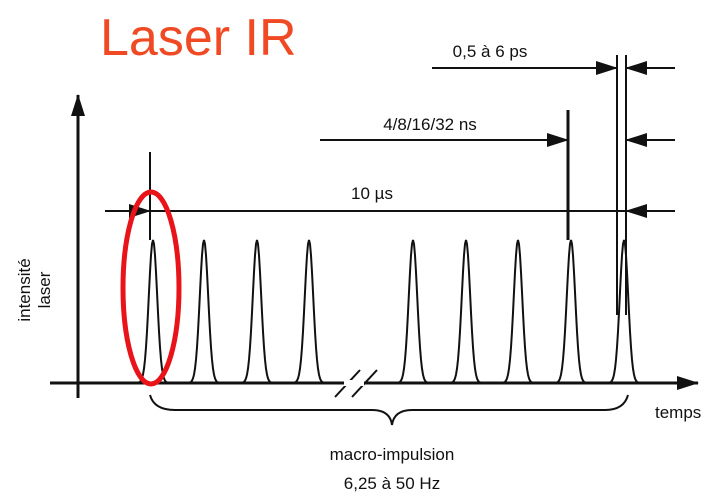 This screenshot has height=497, width=724. I want to click on brace-label: 6,25 à 50 Hz, so click(392, 483).